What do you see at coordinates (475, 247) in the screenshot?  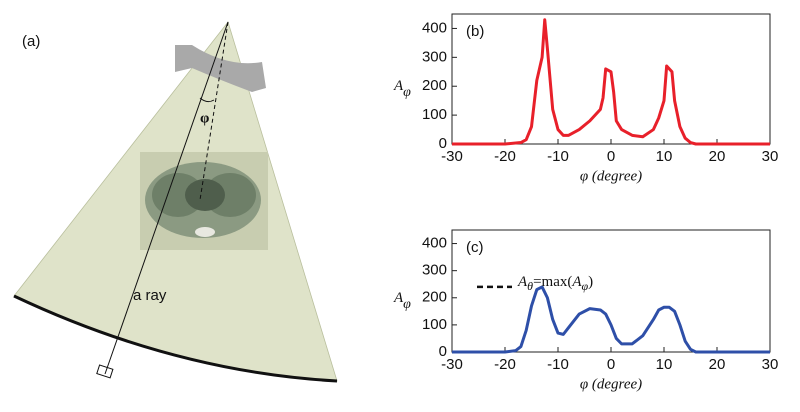 I see `panel-label: (c)` at bounding box center [475, 247].